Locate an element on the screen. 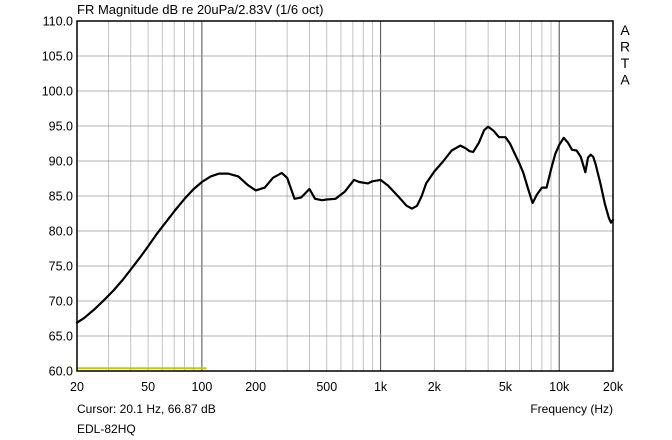 This screenshot has height=440, width=672. x-tick-label: 5k is located at coordinates (506, 387).